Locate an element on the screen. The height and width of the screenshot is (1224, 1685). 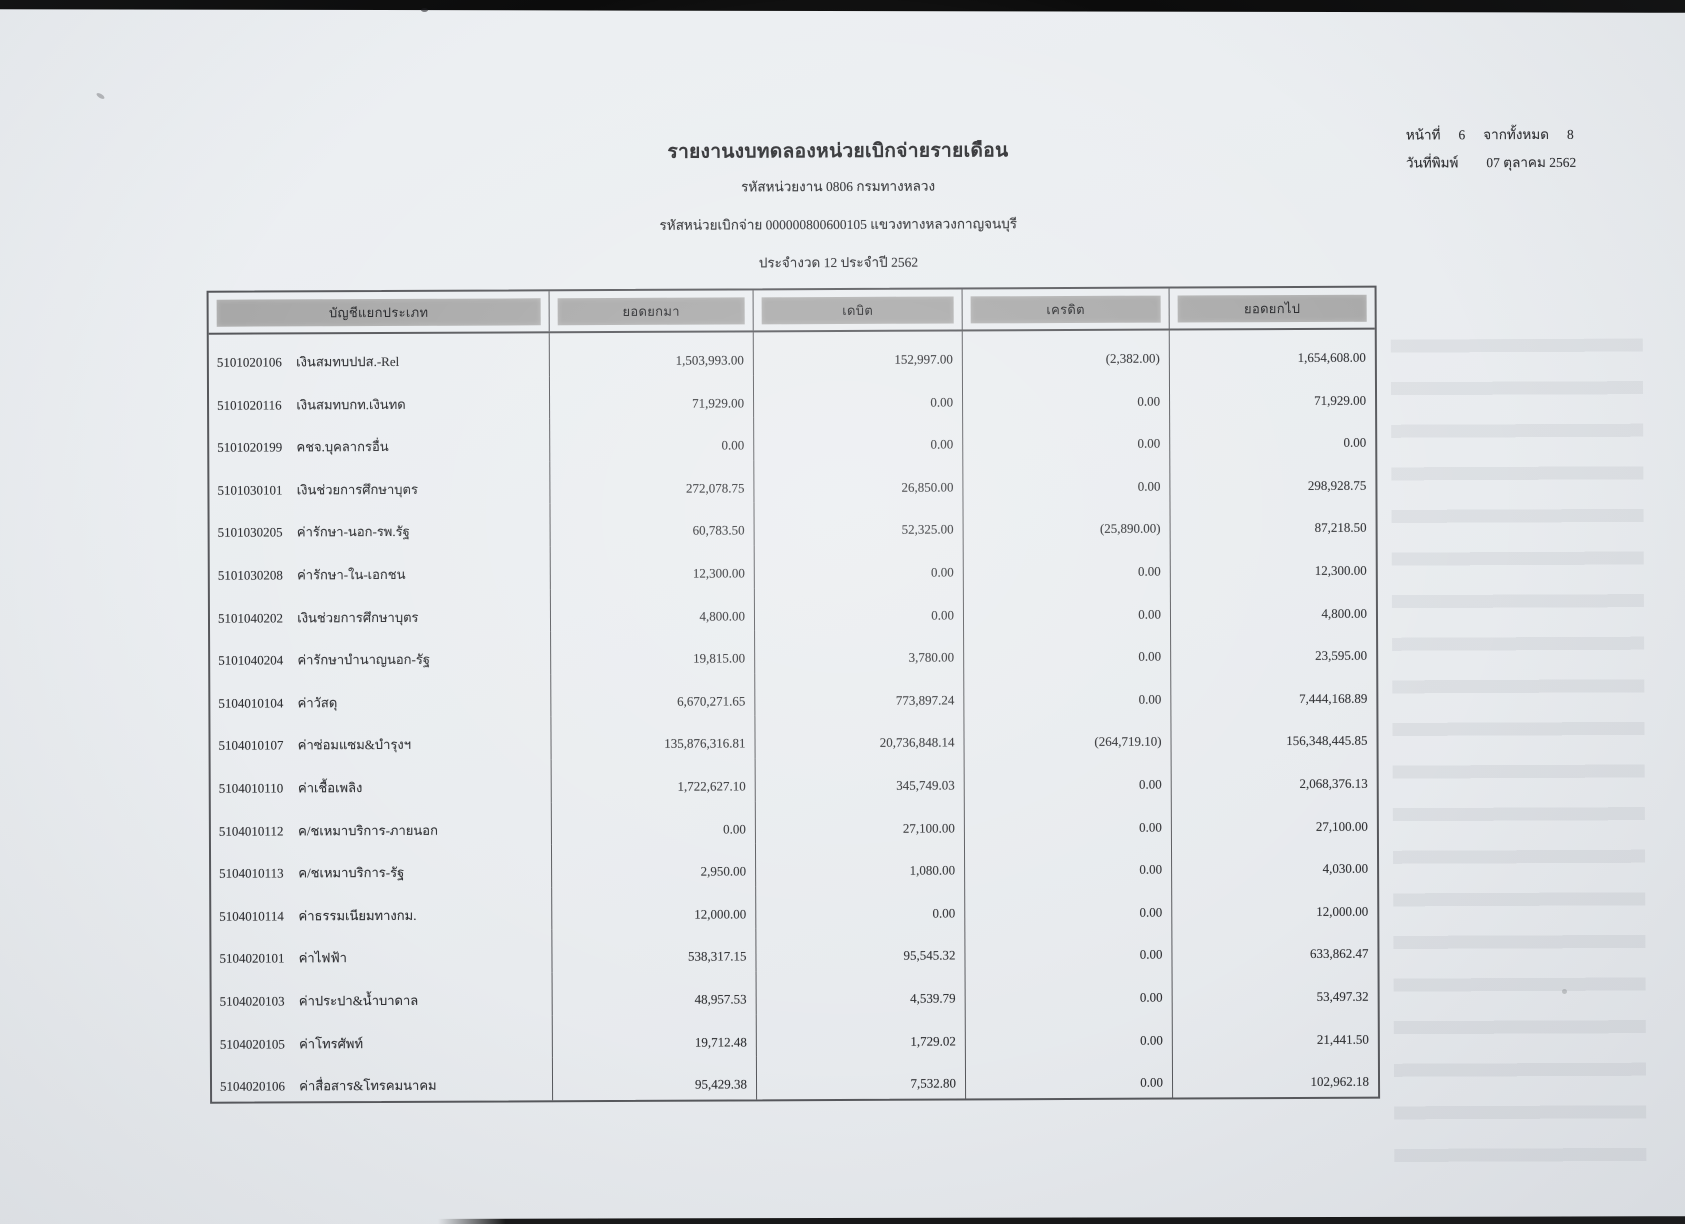
page-number: 6 is located at coordinates (1462, 135).